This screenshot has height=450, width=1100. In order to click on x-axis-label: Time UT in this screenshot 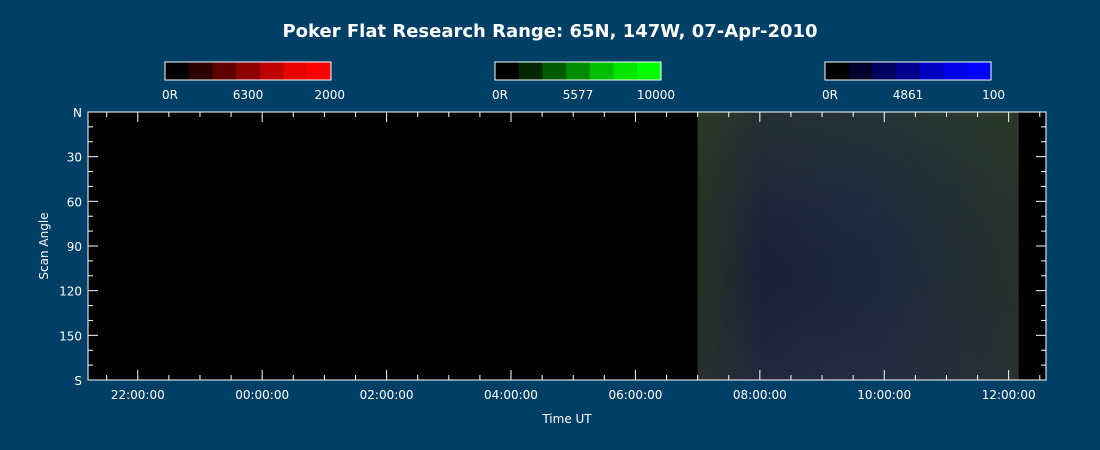, I will do `click(566, 419)`.